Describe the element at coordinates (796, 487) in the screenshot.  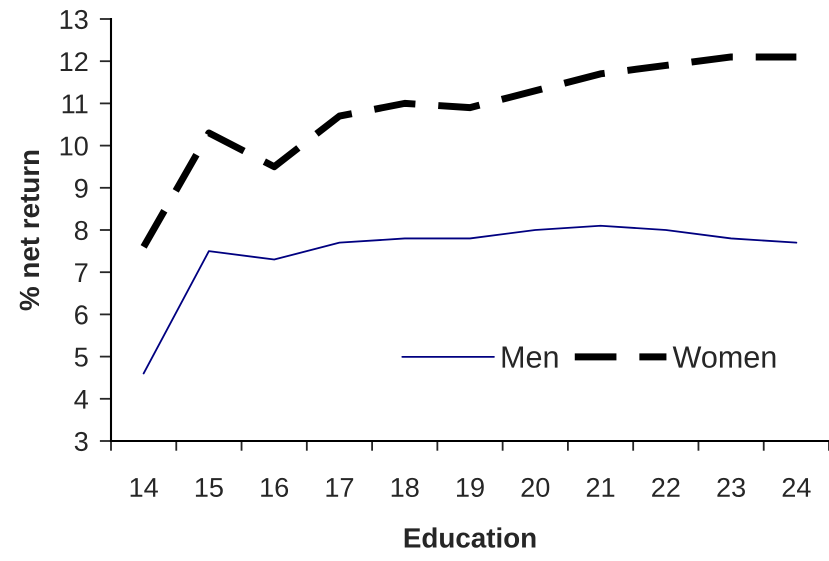
I see `x-tick-label: 24` at that location.